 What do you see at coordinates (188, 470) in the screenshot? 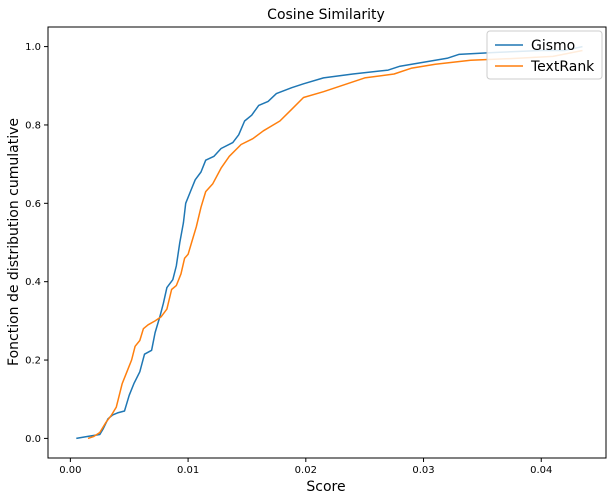
I see `x-tick-label: 0.01` at bounding box center [188, 470].